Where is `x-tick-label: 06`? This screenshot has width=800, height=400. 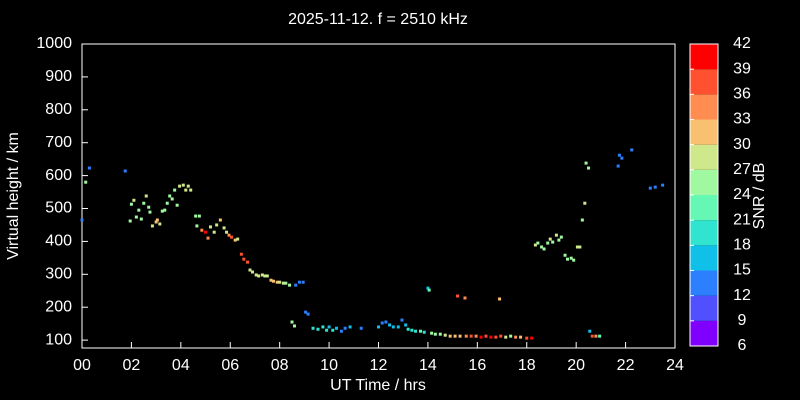
x-tick-label: 06 is located at coordinates (230, 365).